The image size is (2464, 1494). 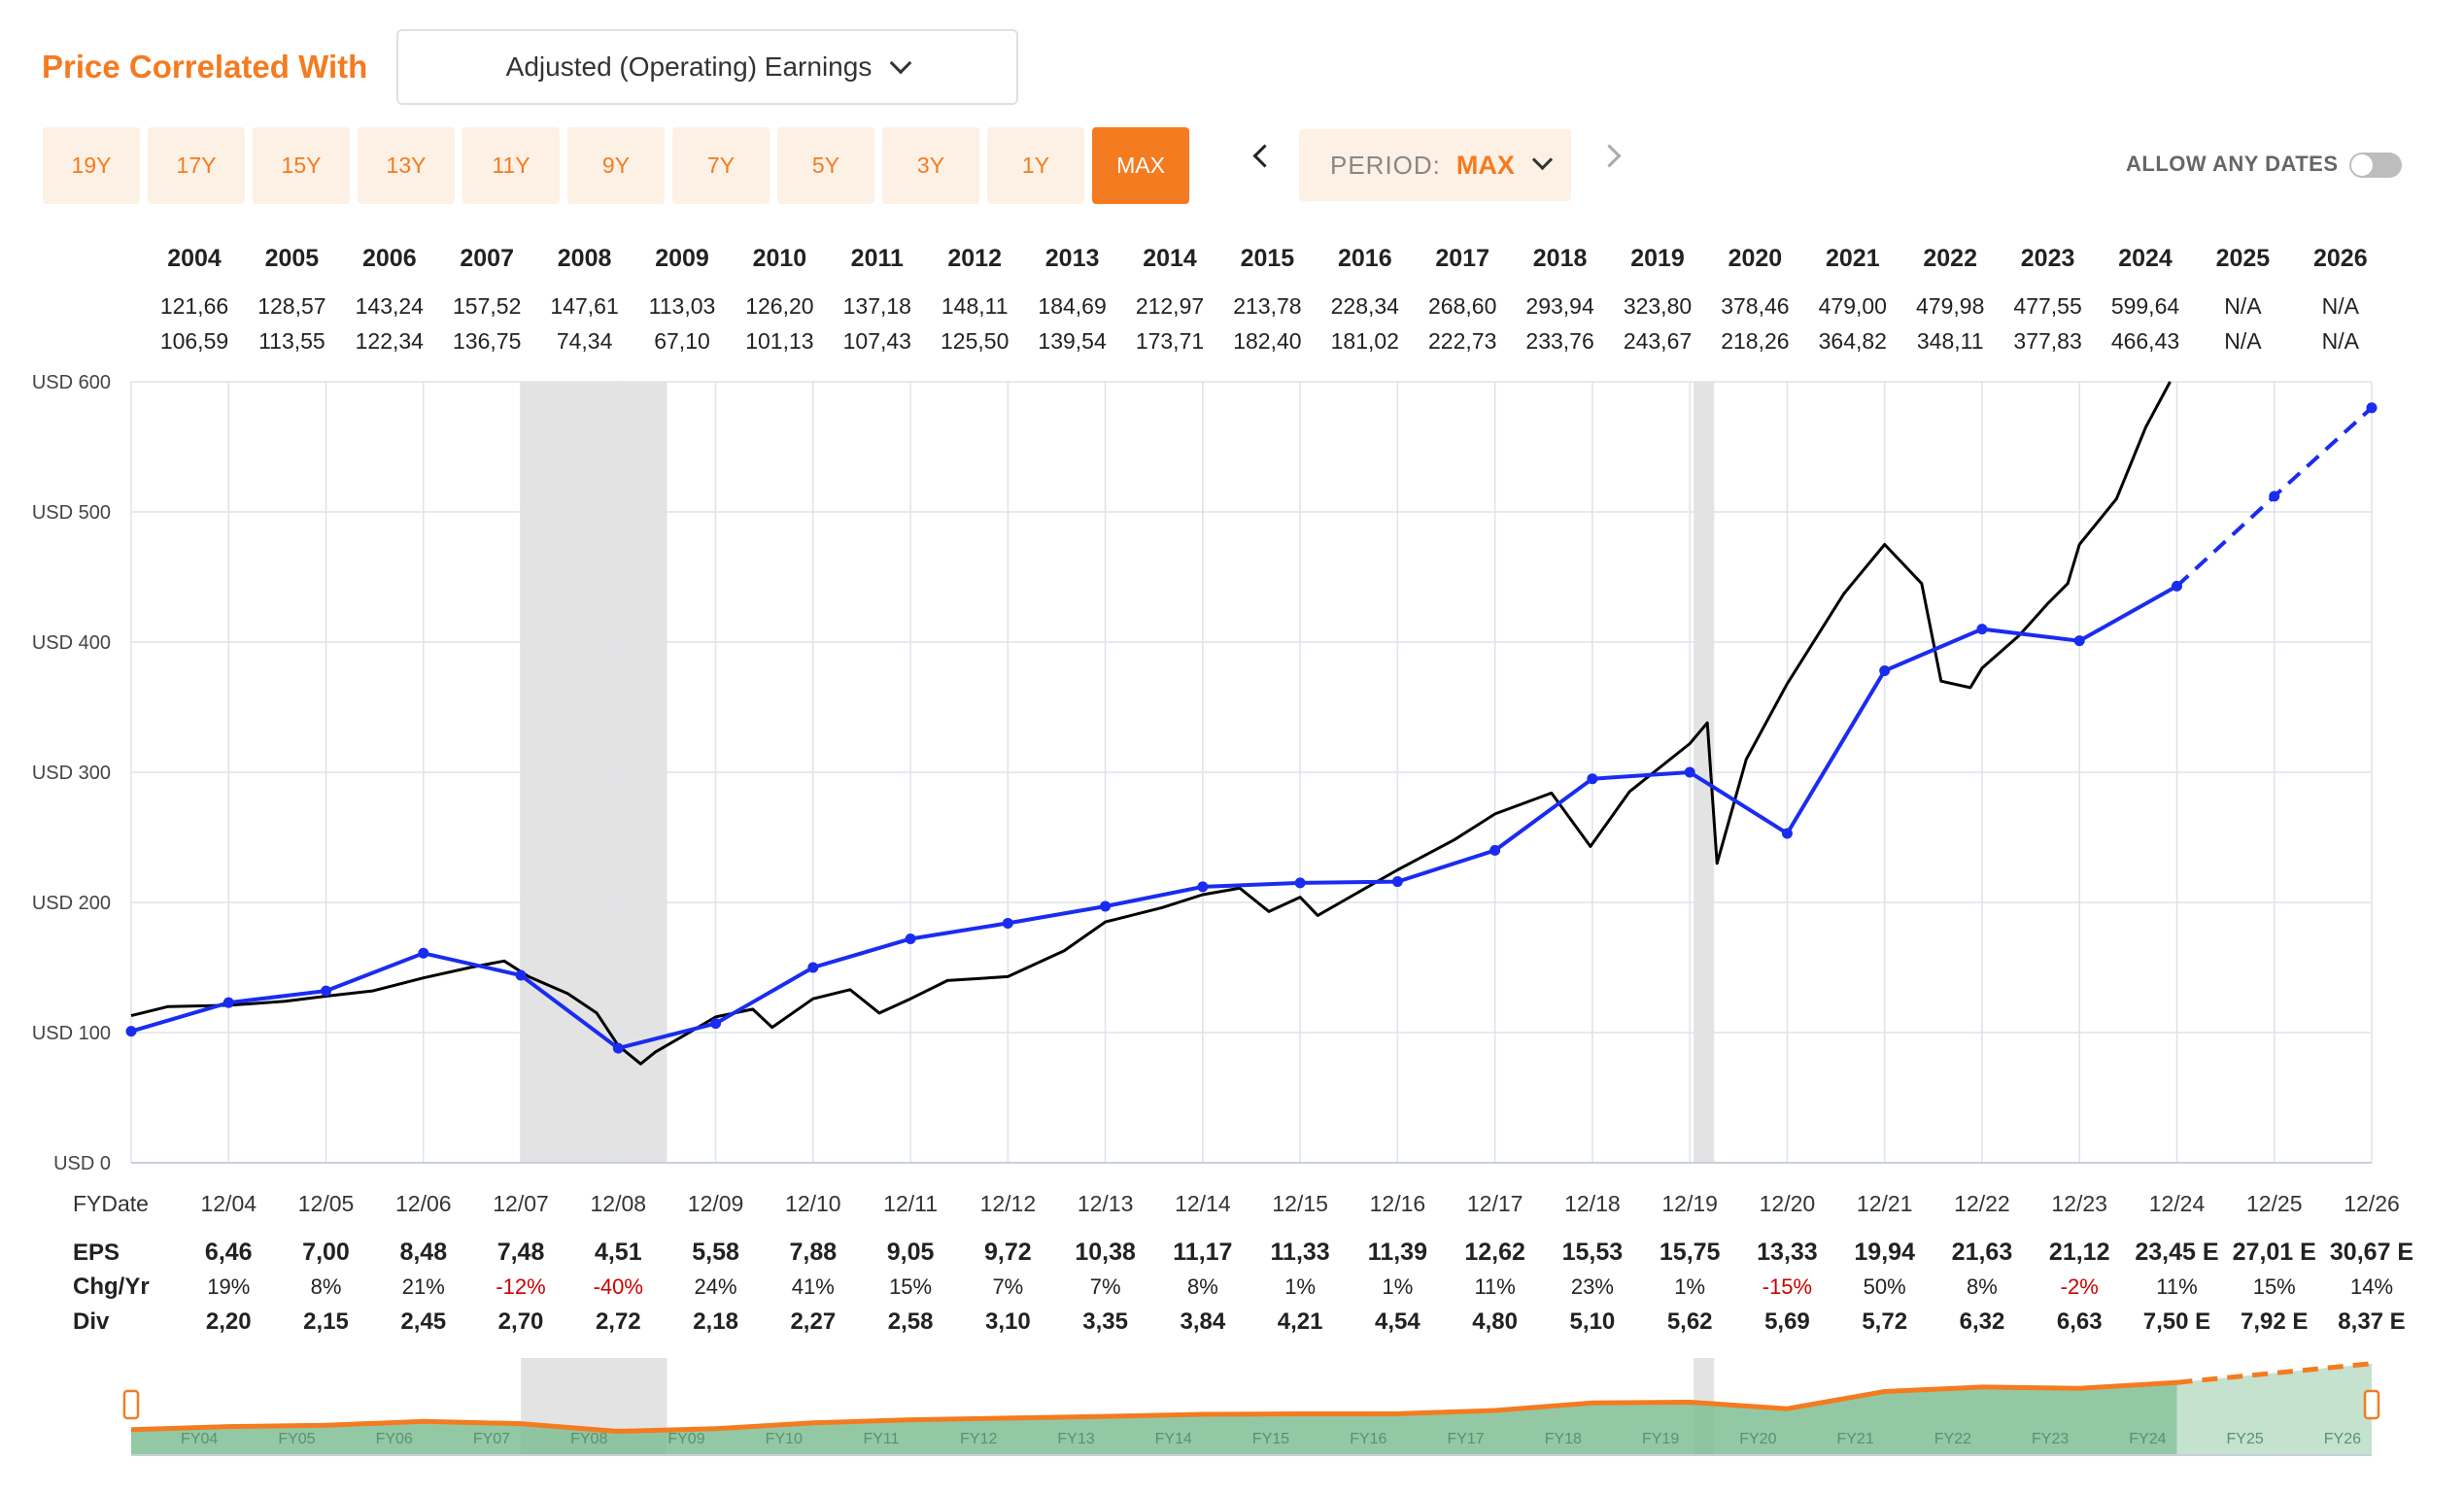 I want to click on navigator-left-handle, so click(x=131, y=1404).